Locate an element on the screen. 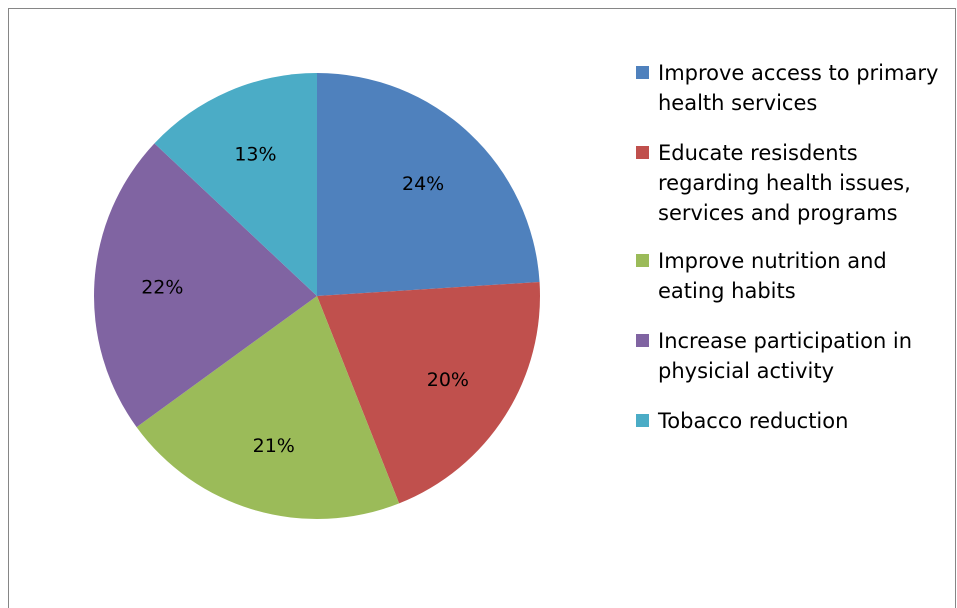 The image size is (957, 608). legend-item: Tobacco reduction is located at coordinates (794, 421).